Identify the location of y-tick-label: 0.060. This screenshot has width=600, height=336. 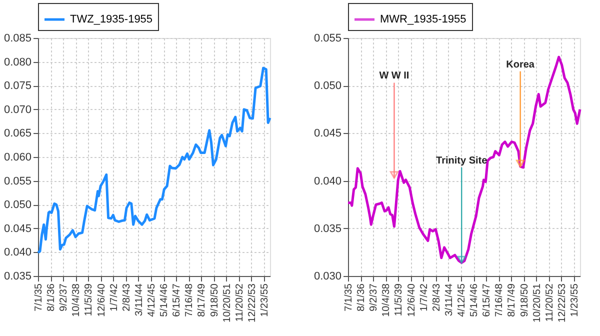
(18, 158).